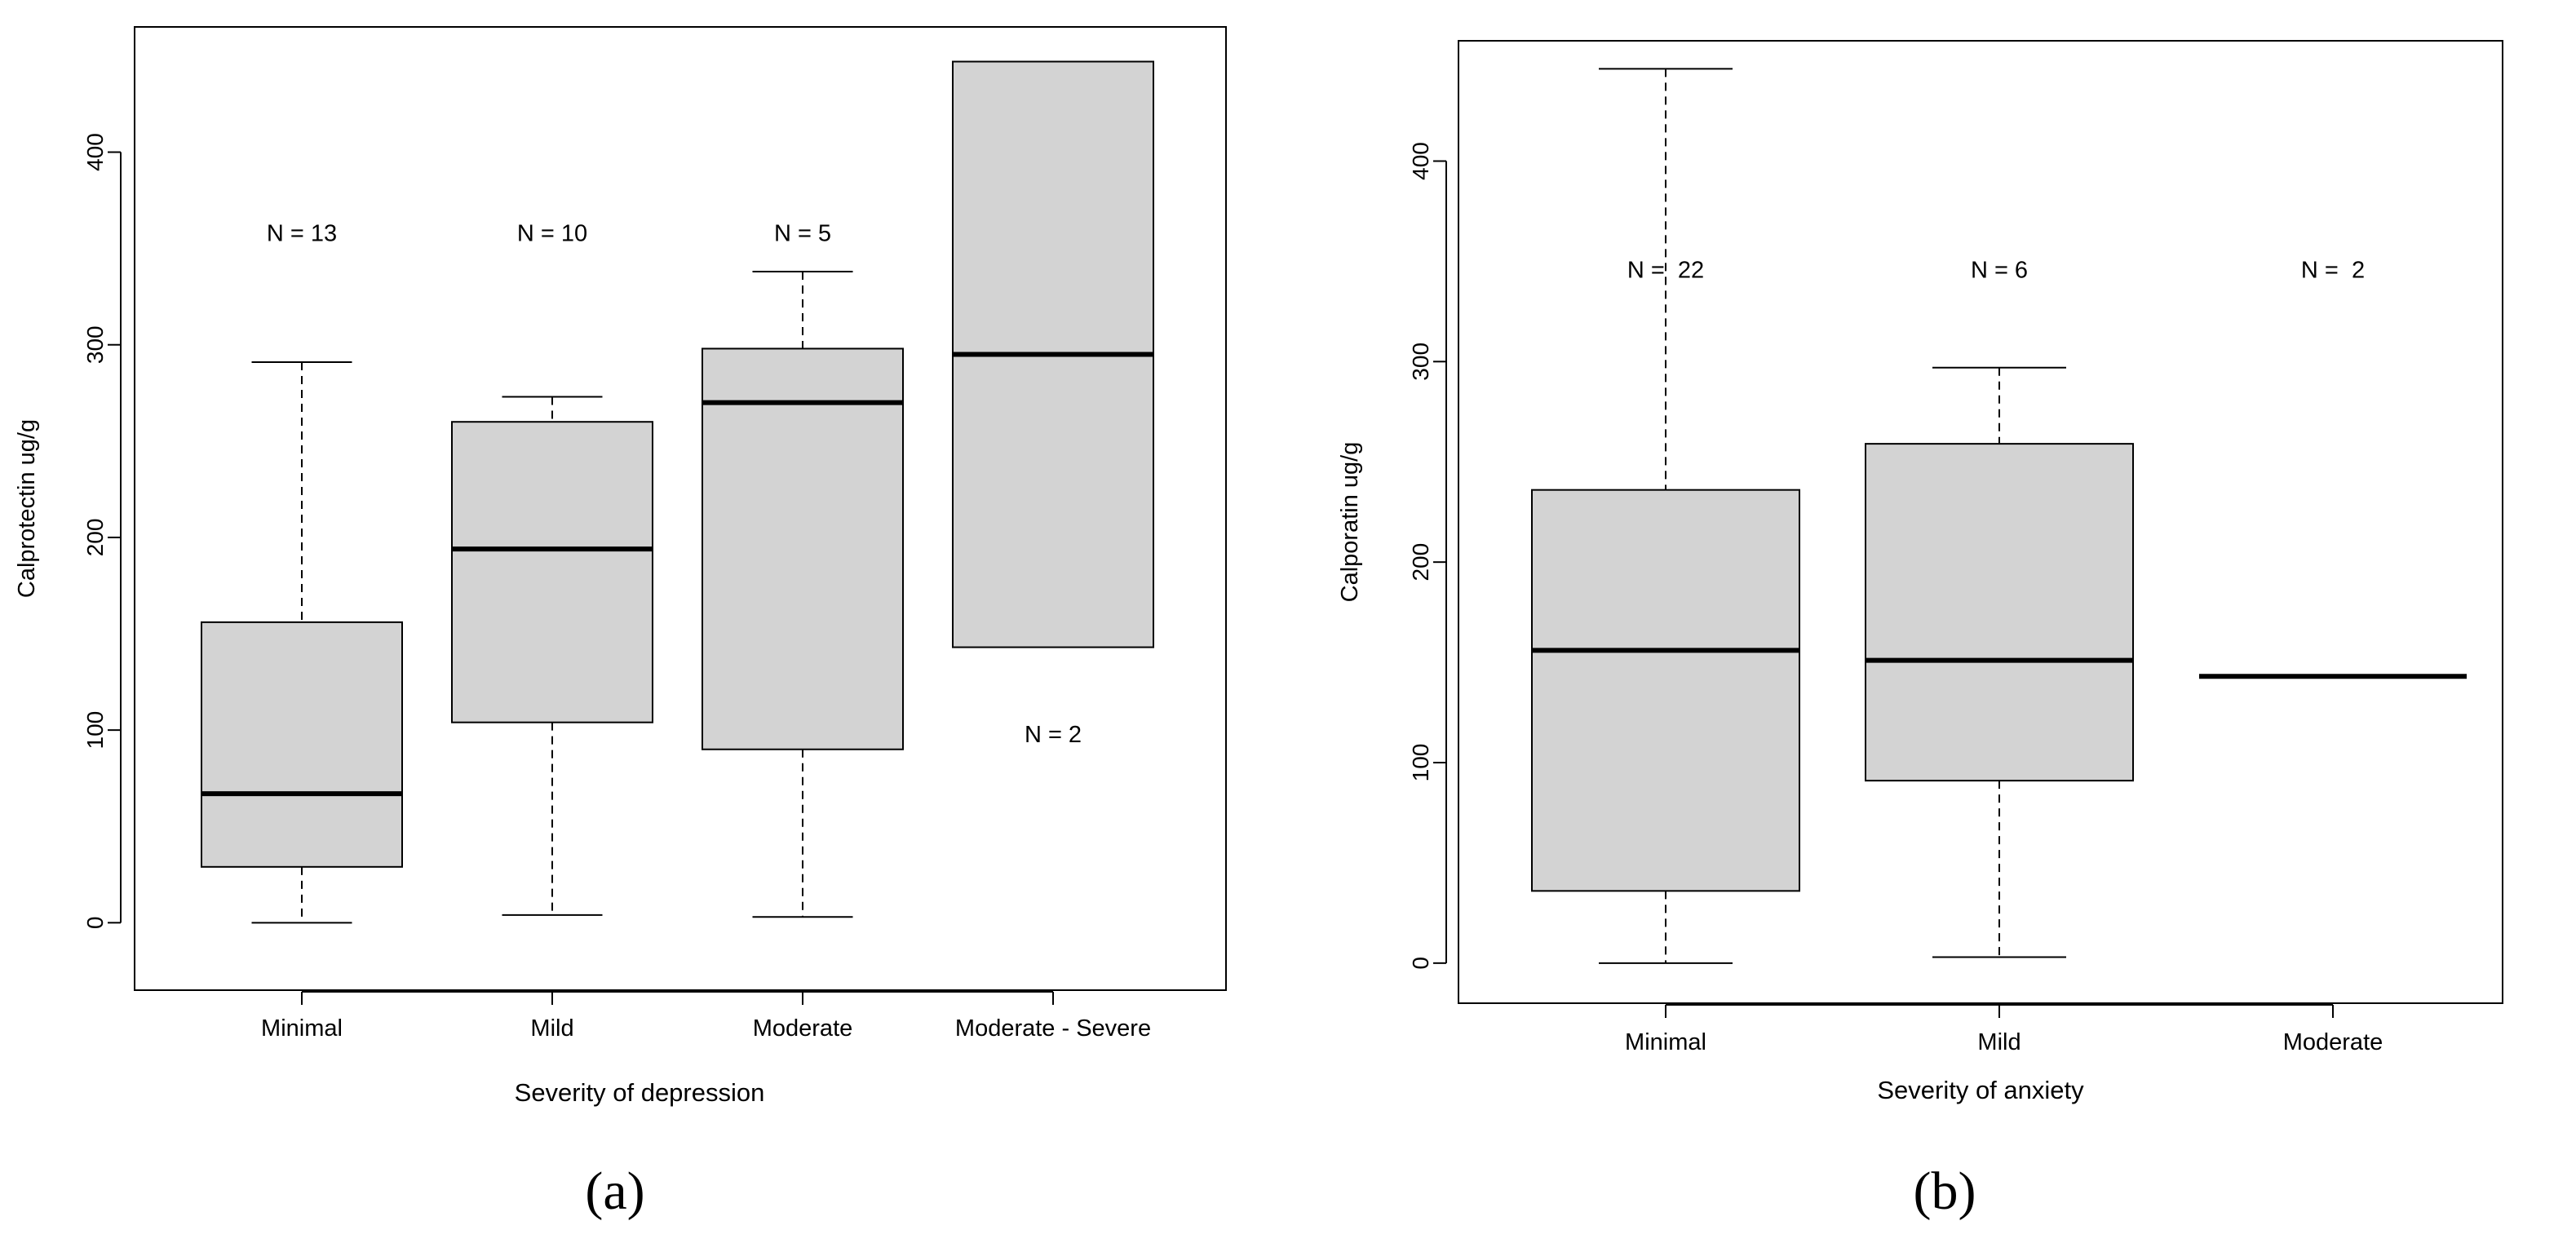 The width and height of the screenshot is (2576, 1243). Describe the element at coordinates (2333, 468) in the screenshot. I see `box-moderate: N = 2` at that location.